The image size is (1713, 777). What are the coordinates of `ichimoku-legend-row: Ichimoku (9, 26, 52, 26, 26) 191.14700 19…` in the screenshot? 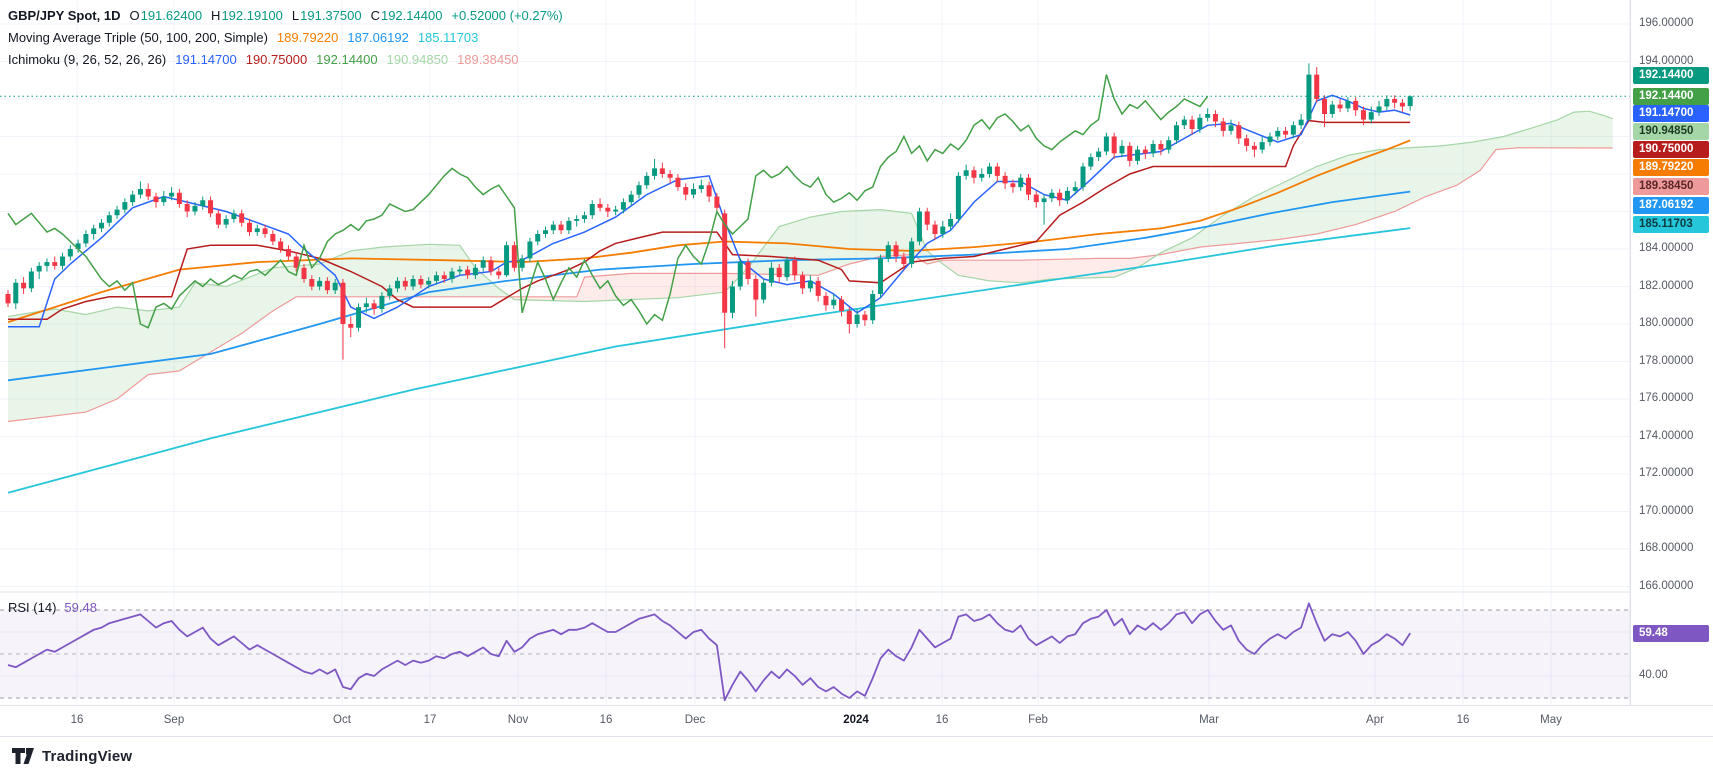 It's located at (285, 59).